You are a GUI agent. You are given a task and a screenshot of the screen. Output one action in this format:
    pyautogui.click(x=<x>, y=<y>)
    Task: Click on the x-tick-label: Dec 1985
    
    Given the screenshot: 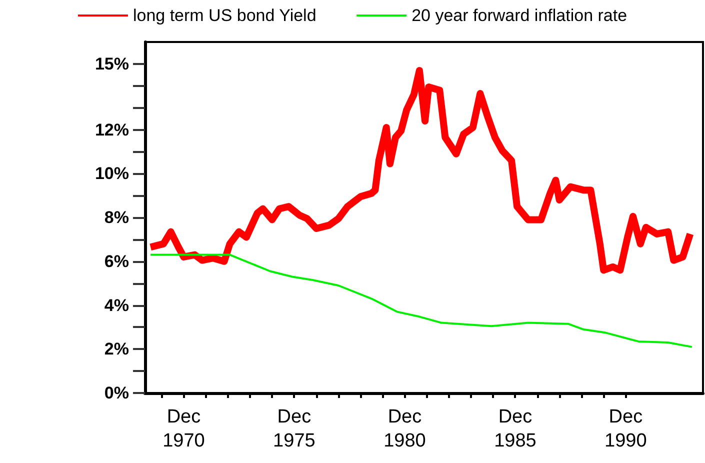 What is the action you would take?
    pyautogui.click(x=515, y=429)
    